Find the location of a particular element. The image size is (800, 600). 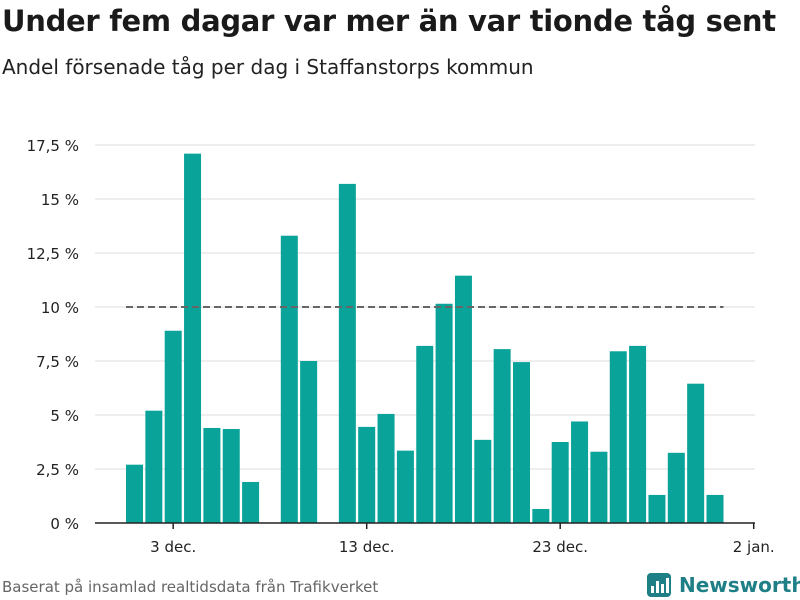

y-axis-ticks: 0 % 2,5 % 5 % 7,5 % 10 % 12,5 % 15 % 17,5 % is located at coordinates (53, 335).